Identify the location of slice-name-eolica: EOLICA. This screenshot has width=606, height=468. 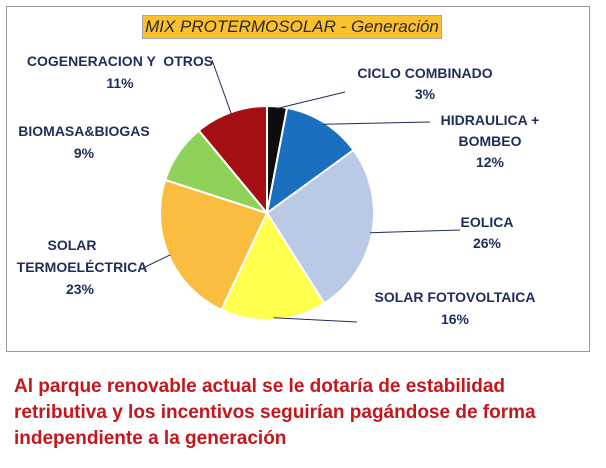
(487, 222).